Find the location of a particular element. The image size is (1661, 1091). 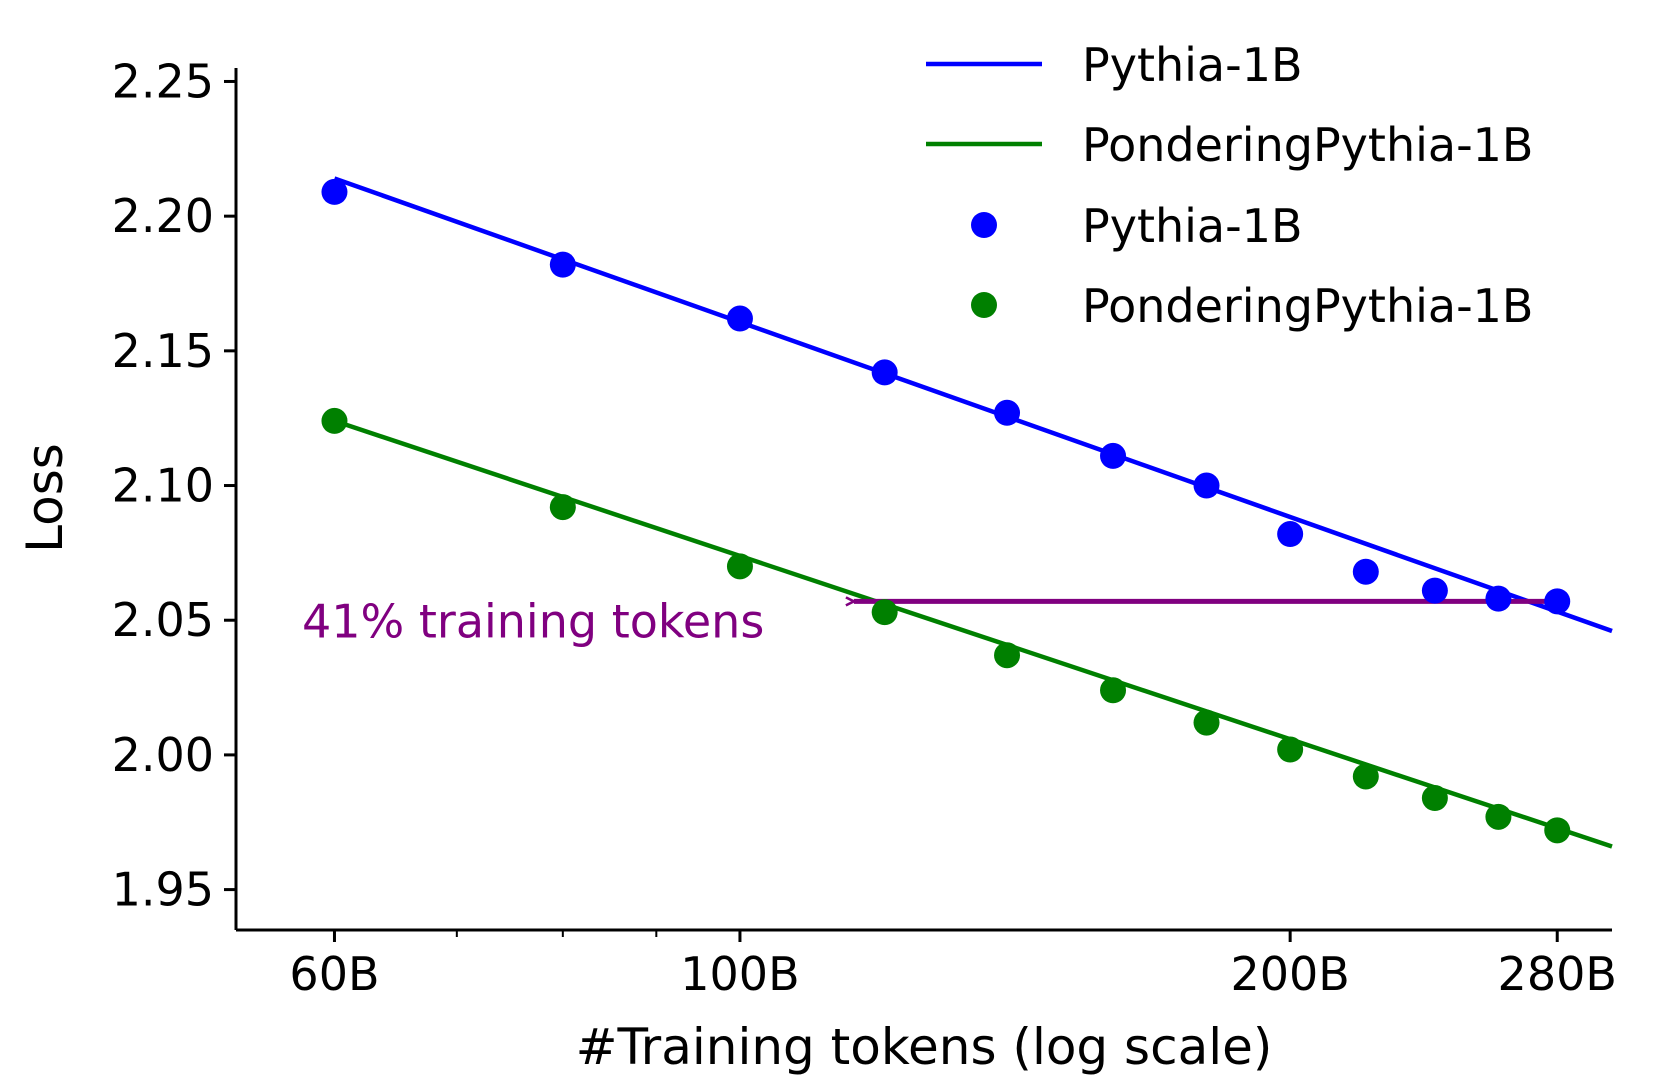

y-tick-label: 2.20 is located at coordinates (163, 216).